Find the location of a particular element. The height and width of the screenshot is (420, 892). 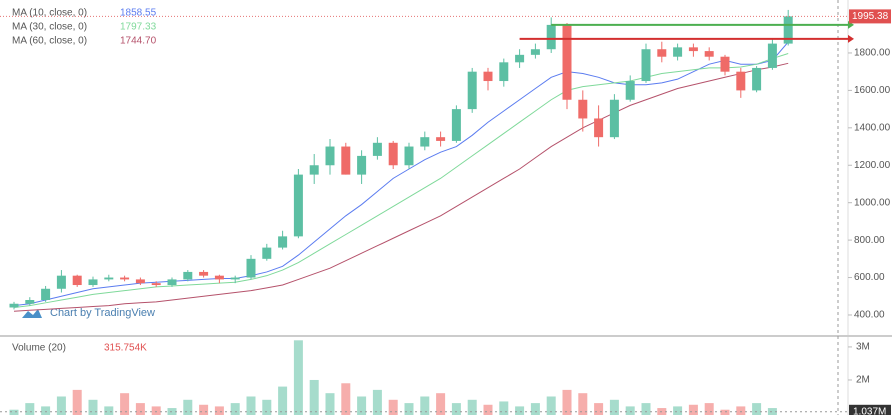

y-tick-label: 1200.00 is located at coordinates (872, 165).